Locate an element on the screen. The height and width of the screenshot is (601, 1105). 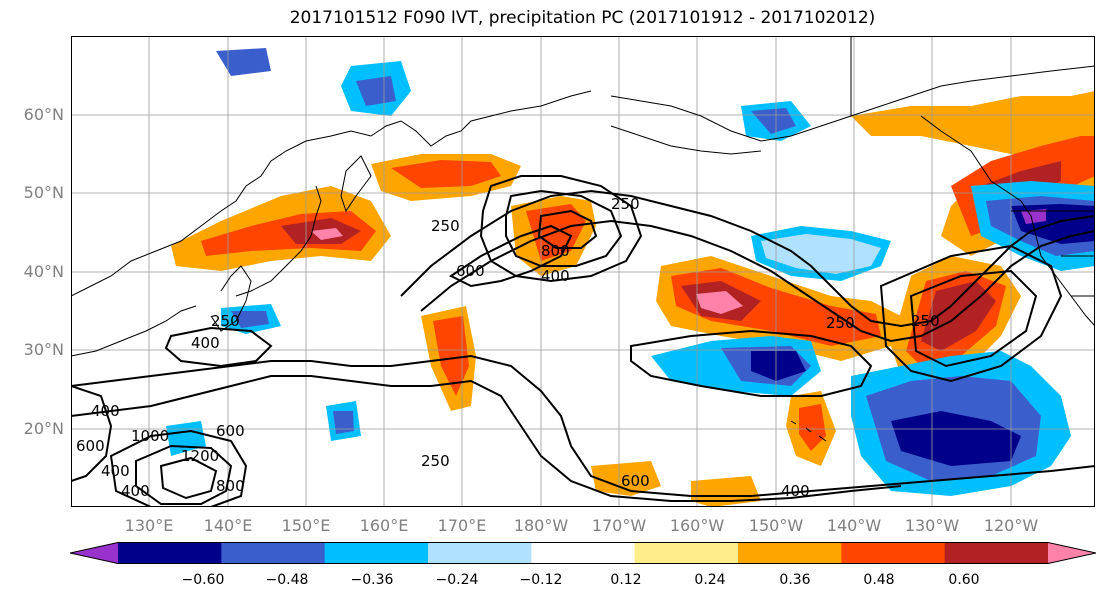
colorbar-tick: 0.24 is located at coordinates (710, 580).